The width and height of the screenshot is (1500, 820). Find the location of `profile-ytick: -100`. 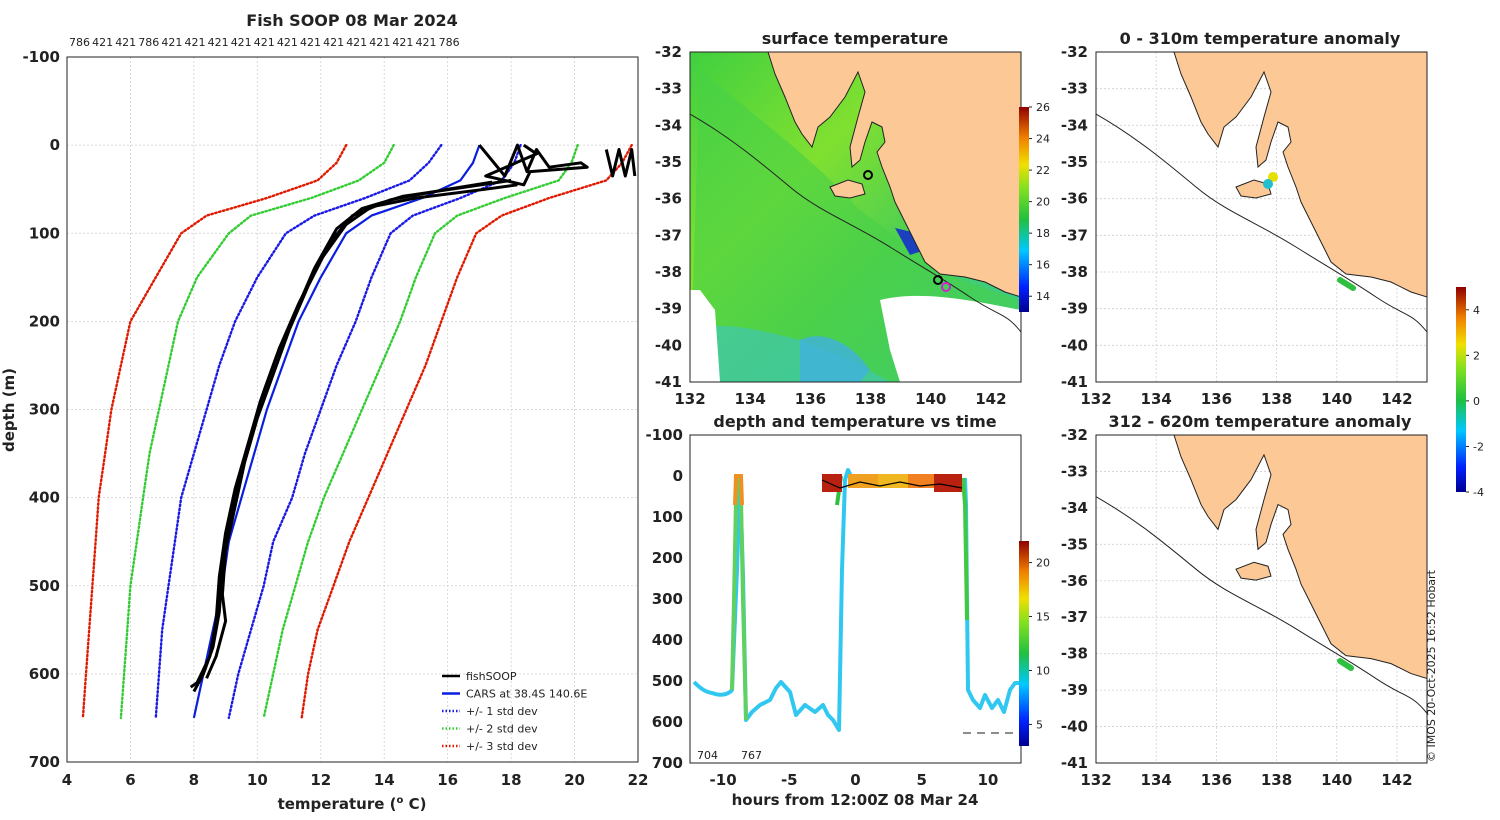

profile-ytick: -100 is located at coordinates (41, 57).